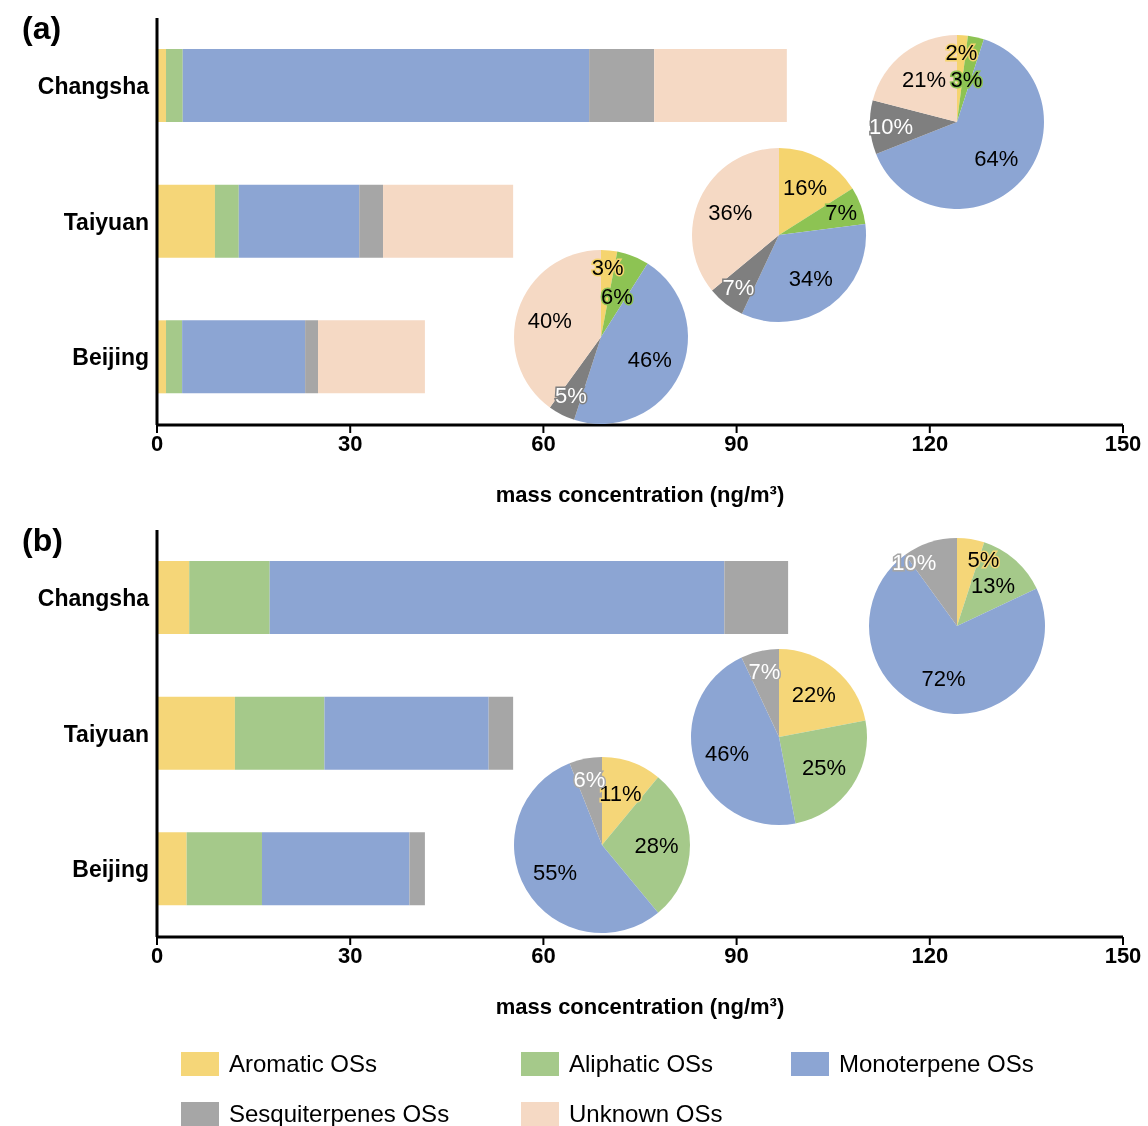  I want to click on data-label: 55%, so click(555, 873).